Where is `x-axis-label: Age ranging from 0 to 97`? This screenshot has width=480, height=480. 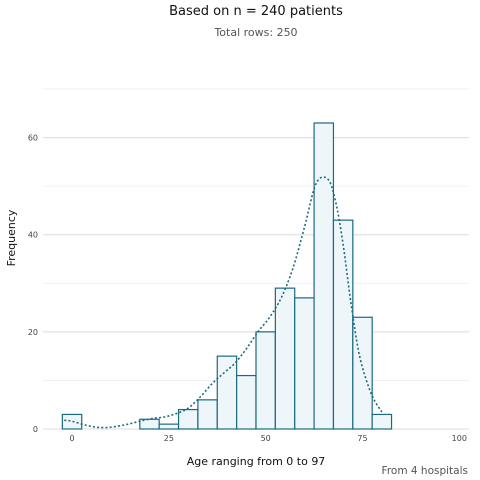 x-axis-label: Age ranging from 0 to 97 is located at coordinates (256, 461).